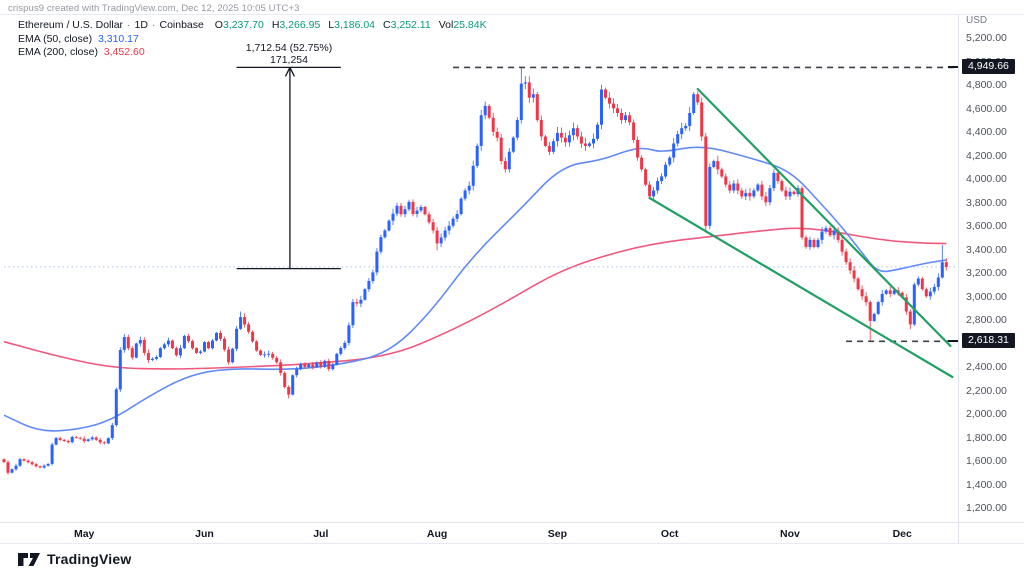  I want to click on month-tick-dec: Dec, so click(902, 534).